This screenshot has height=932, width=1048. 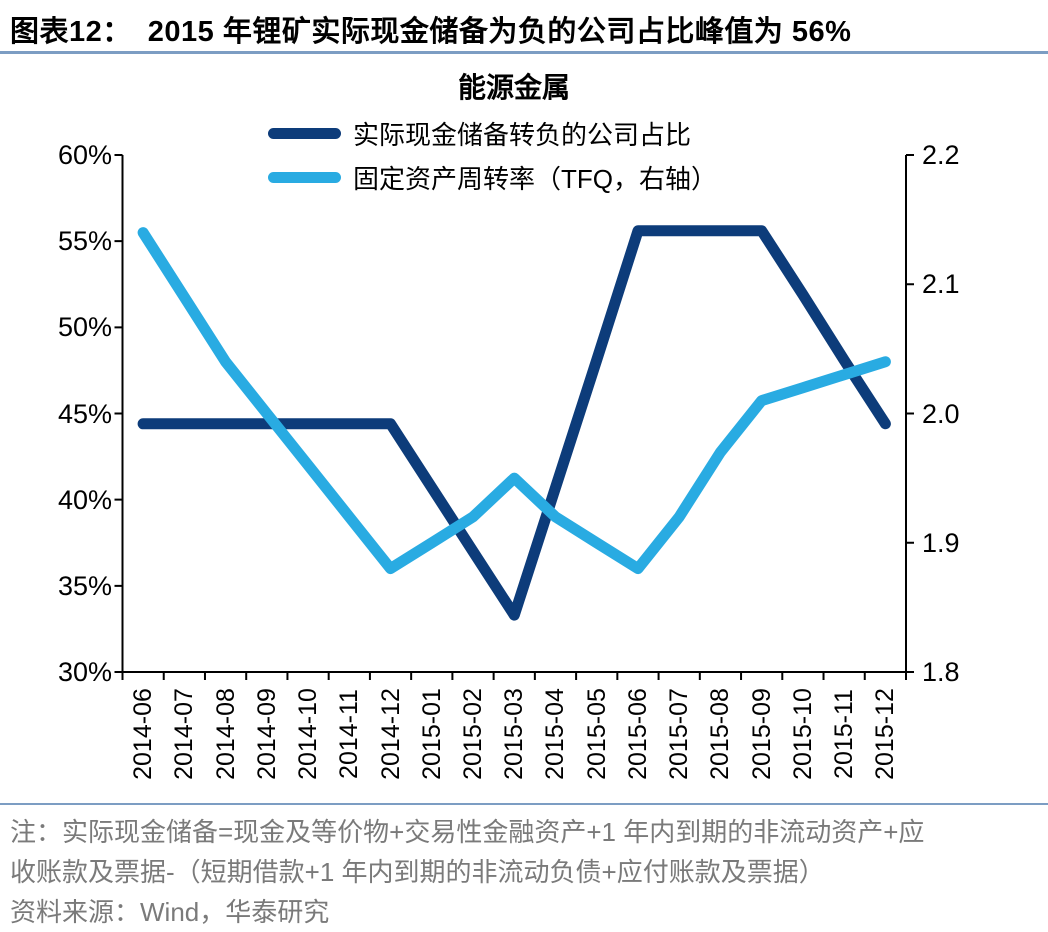 What do you see at coordinates (941, 155) in the screenshot?
I see `y-axis-label-right: 2.2` at bounding box center [941, 155].